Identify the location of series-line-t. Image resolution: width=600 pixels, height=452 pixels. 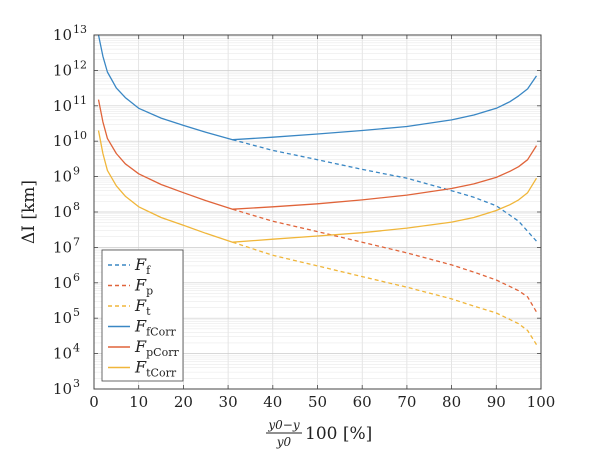
(385, 293).